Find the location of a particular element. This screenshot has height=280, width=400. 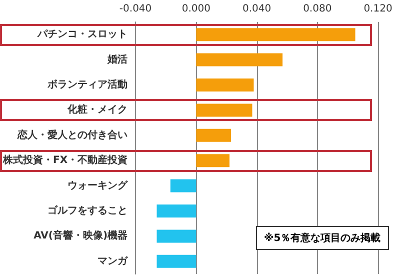

y-tick-label: 株式投資・FX・不動産投資 is located at coordinates (65, 160).